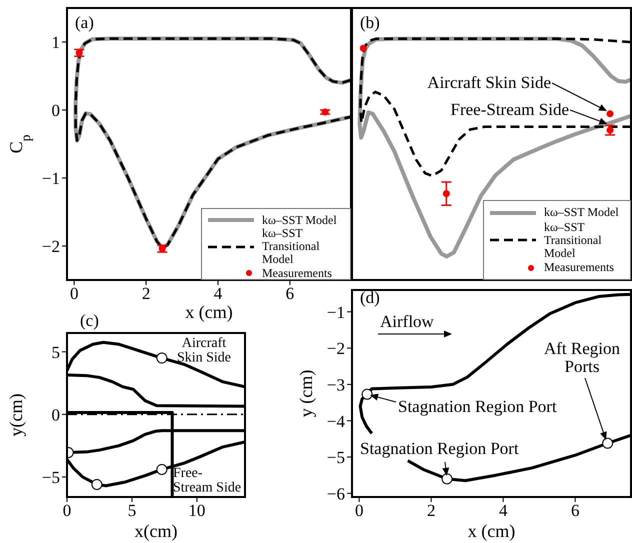 This screenshot has width=632, height=543. What do you see at coordinates (335, 384) in the screenshot?
I see `y-tick-label: −3` at bounding box center [335, 384].